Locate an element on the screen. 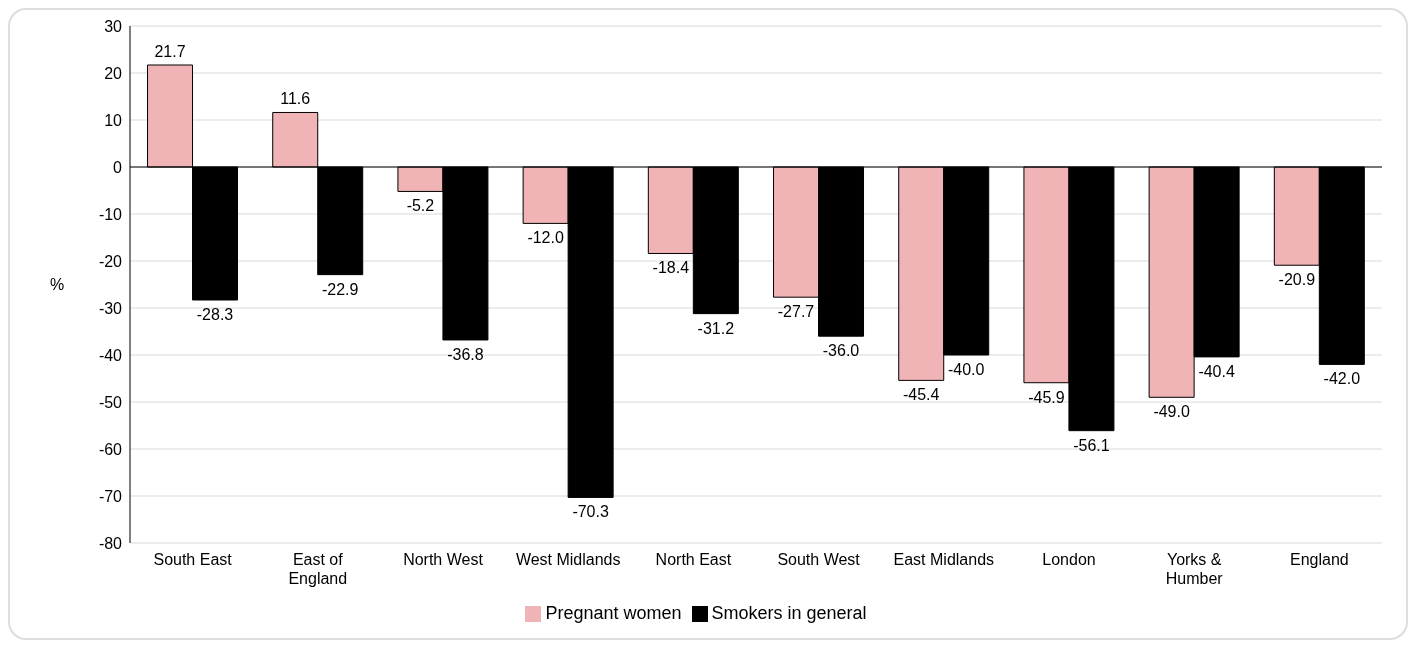 The image size is (1416, 648). data-label: -12.0 is located at coordinates (545, 238).